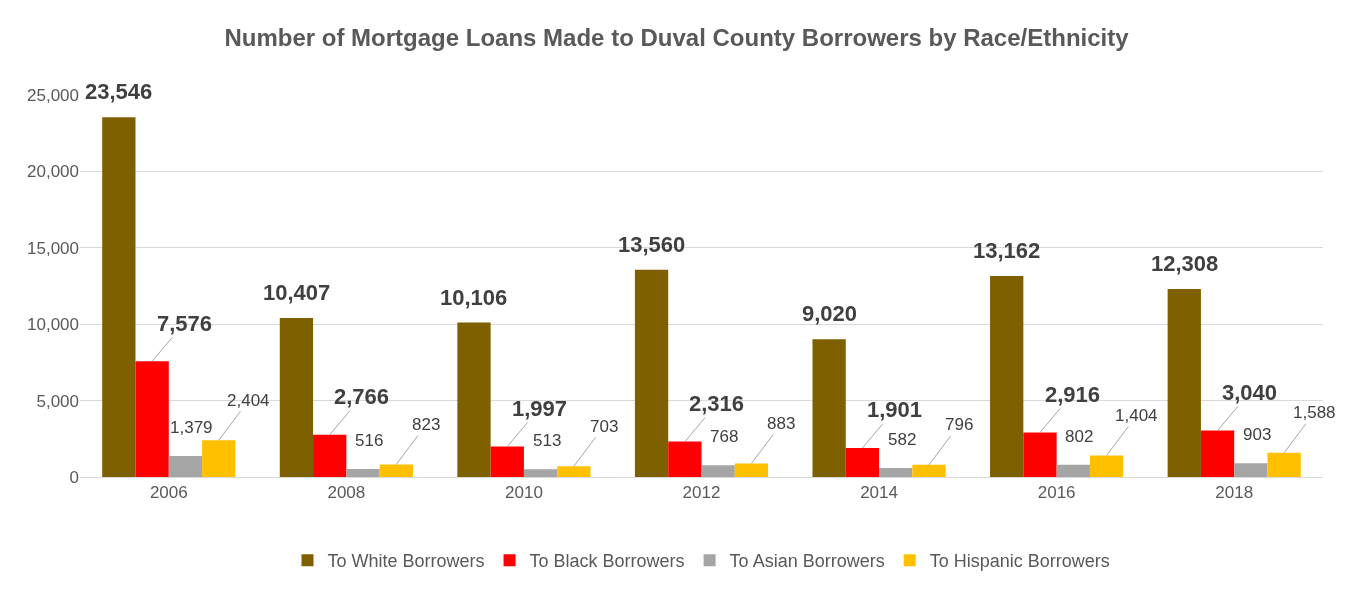  What do you see at coordinates (346, 493) in the screenshot?
I see `x-tick-label: 2008` at bounding box center [346, 493].